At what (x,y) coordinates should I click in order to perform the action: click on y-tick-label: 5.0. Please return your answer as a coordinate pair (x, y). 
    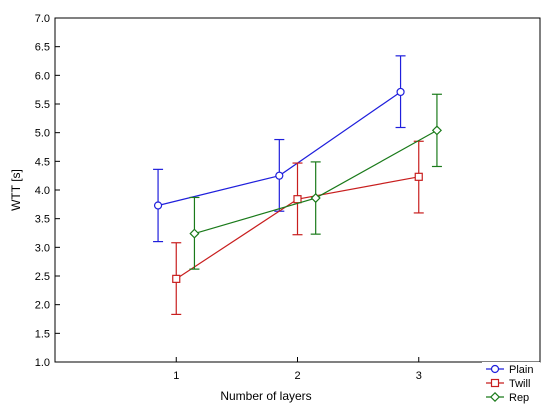
    Looking at the image, I should click on (42, 134).